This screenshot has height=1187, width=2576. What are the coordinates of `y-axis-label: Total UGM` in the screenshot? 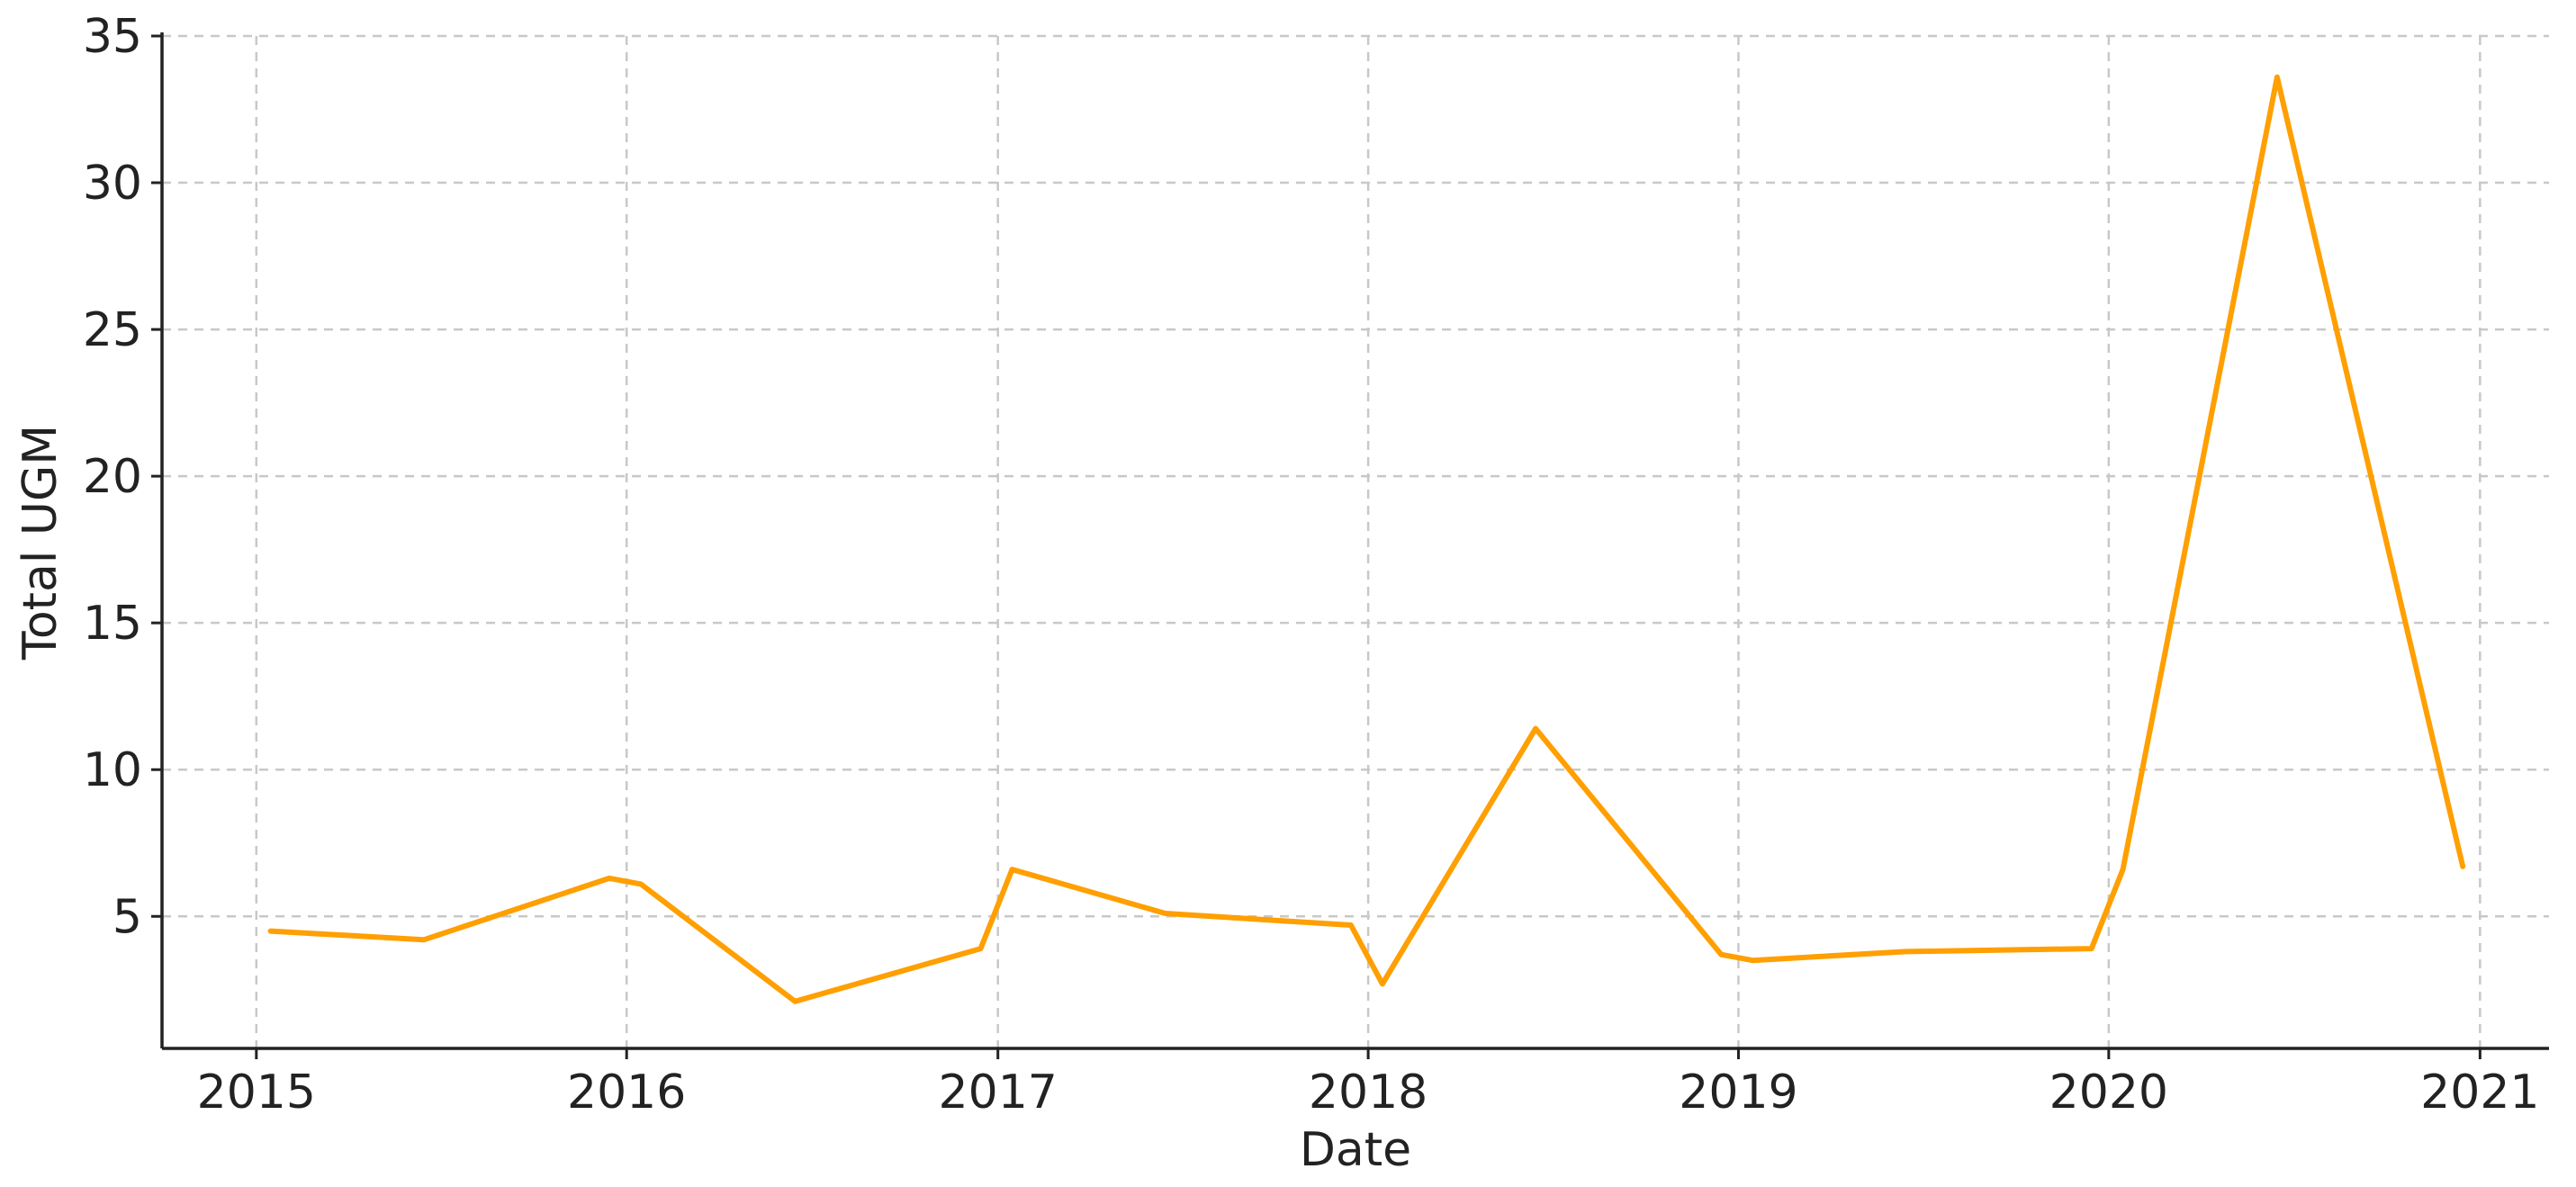 It's located at (41, 543).